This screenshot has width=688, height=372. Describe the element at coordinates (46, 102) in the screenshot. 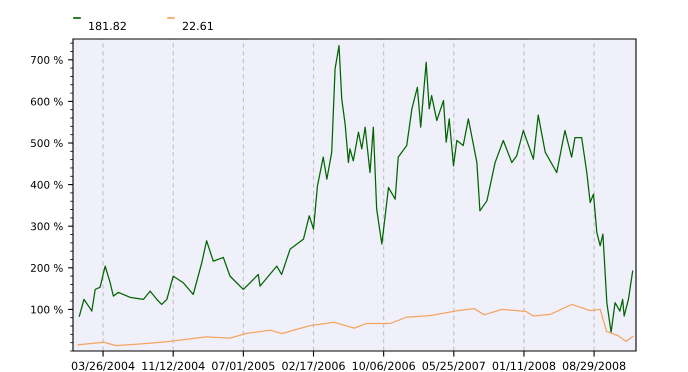

I see `y-tick-label: 600 %` at that location.